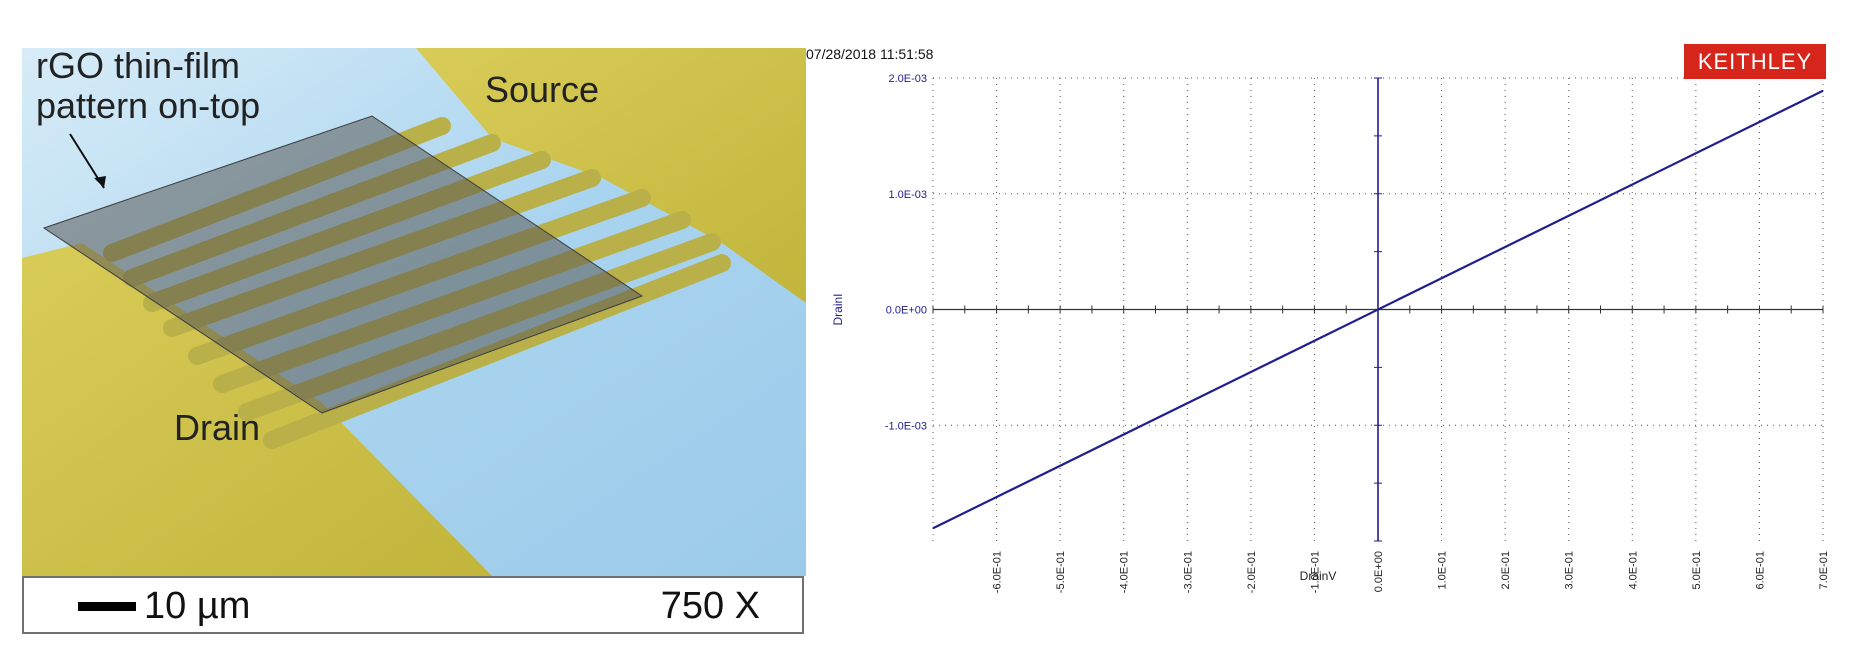 The width and height of the screenshot is (1856, 670). Describe the element at coordinates (1443, 570) in the screenshot. I see `x-tick-label: 1.0E-01` at that location.